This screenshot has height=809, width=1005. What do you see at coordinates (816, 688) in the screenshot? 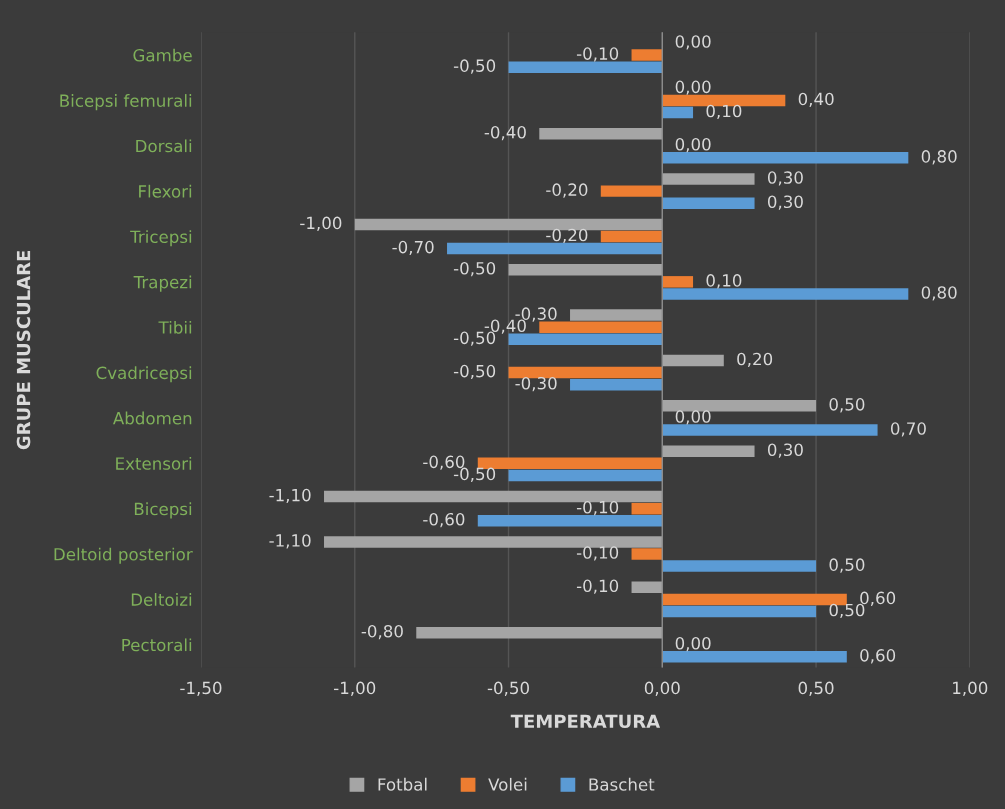
I see `x-tick-label: 0,50` at bounding box center [816, 688].